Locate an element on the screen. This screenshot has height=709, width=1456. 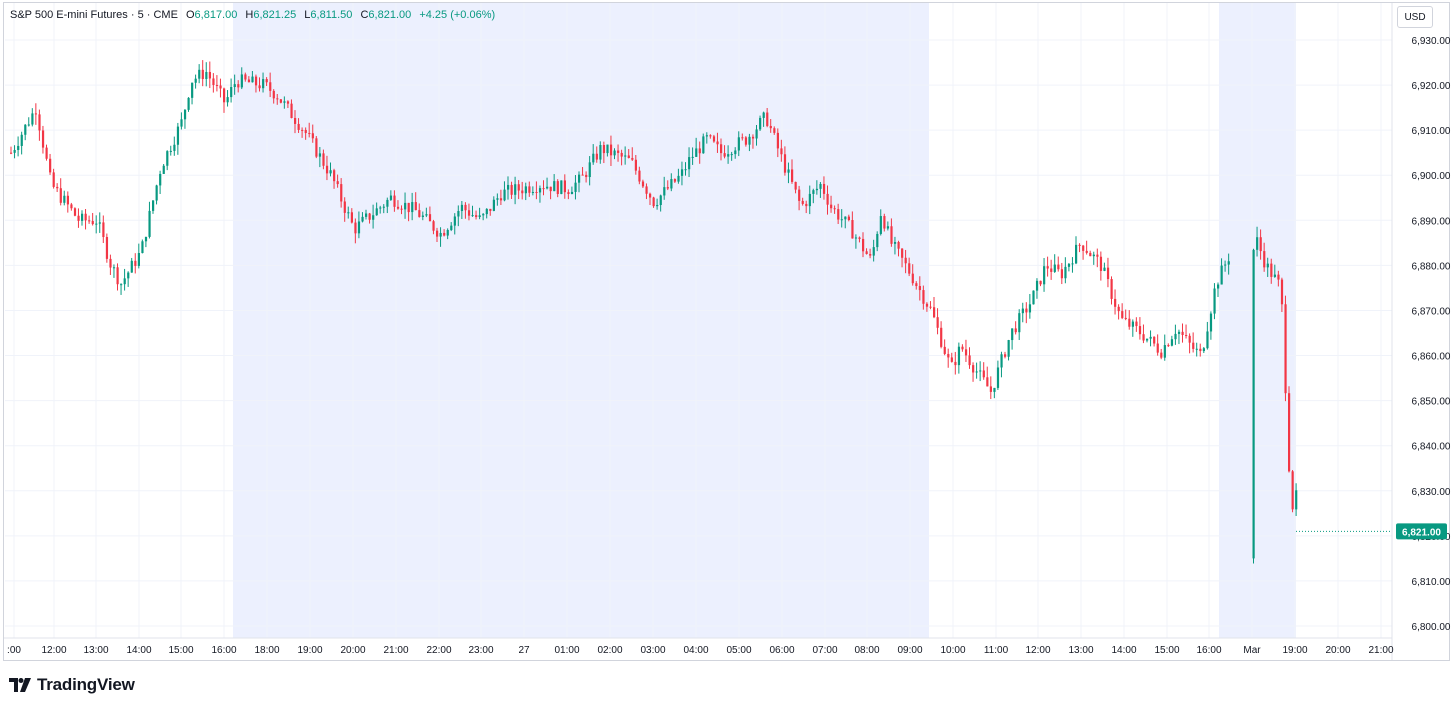
session-shade is located at coordinates (1257, 320).